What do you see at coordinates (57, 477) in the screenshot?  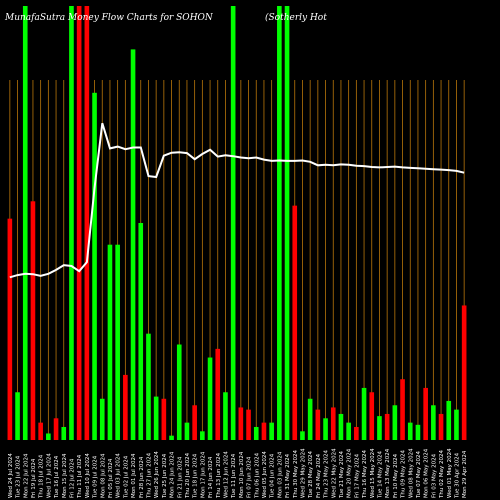 I see `x-tick-label: Tue 16 Jul 2024` at bounding box center [57, 477].